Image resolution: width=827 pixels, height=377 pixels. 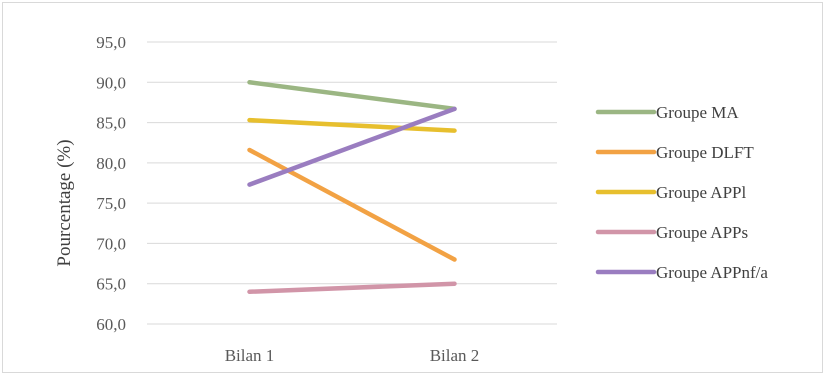 I want to click on y-tick-label: 75,0, so click(x=111, y=203).